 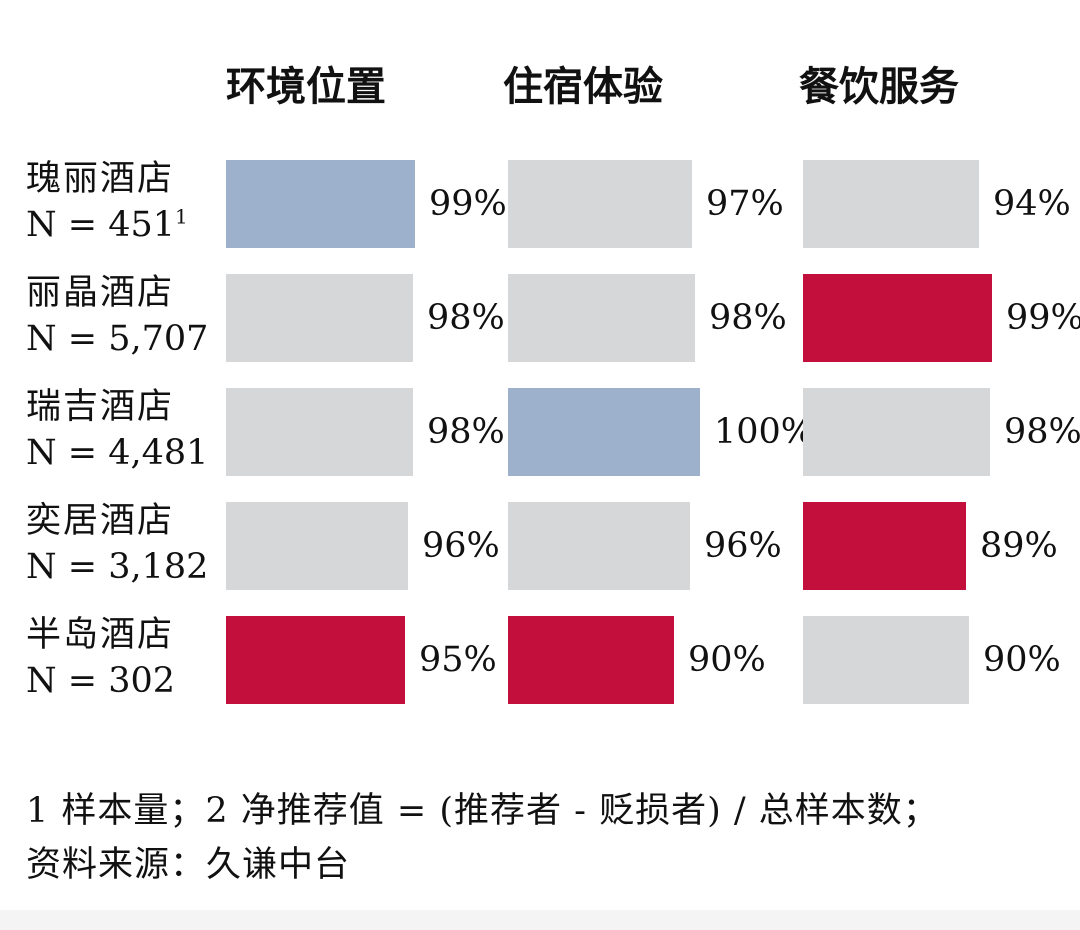 I want to click on row-label: 奕居酒店 N = 3,182, so click(x=121, y=544).